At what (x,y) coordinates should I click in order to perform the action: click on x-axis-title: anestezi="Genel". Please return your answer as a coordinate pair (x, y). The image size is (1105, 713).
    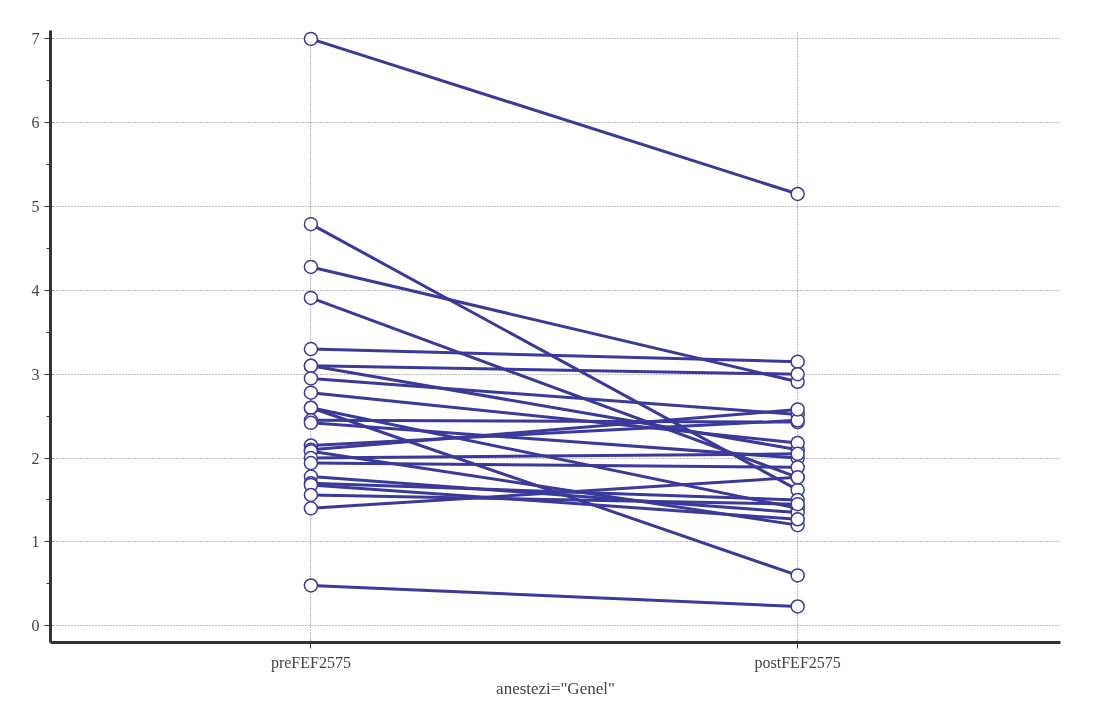
    Looking at the image, I should click on (555, 688).